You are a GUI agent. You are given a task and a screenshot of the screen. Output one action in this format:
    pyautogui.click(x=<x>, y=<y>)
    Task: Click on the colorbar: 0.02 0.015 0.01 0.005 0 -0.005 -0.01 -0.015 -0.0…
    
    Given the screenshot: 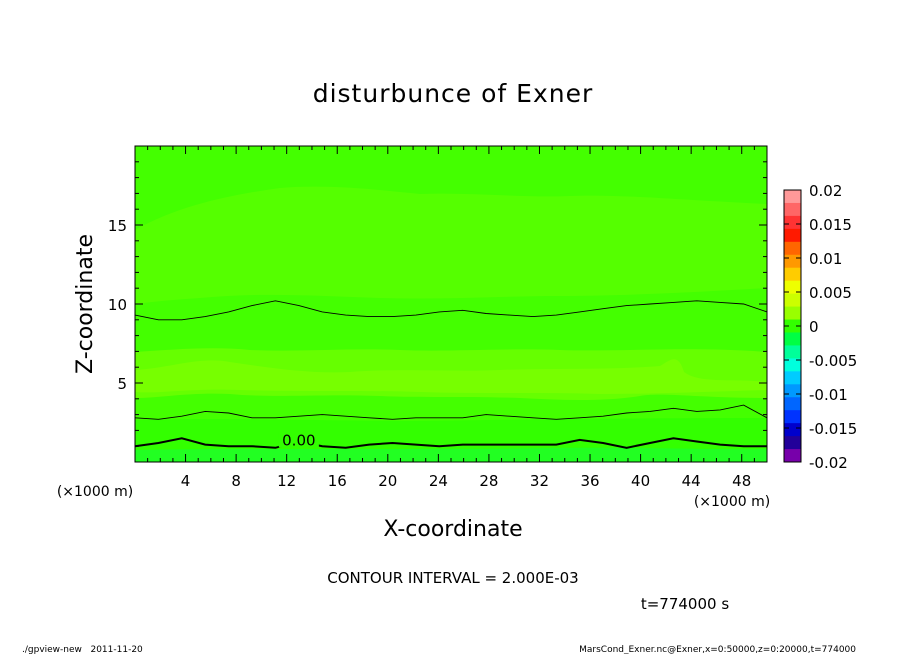 What is the action you would take?
    pyautogui.click(x=820, y=327)
    